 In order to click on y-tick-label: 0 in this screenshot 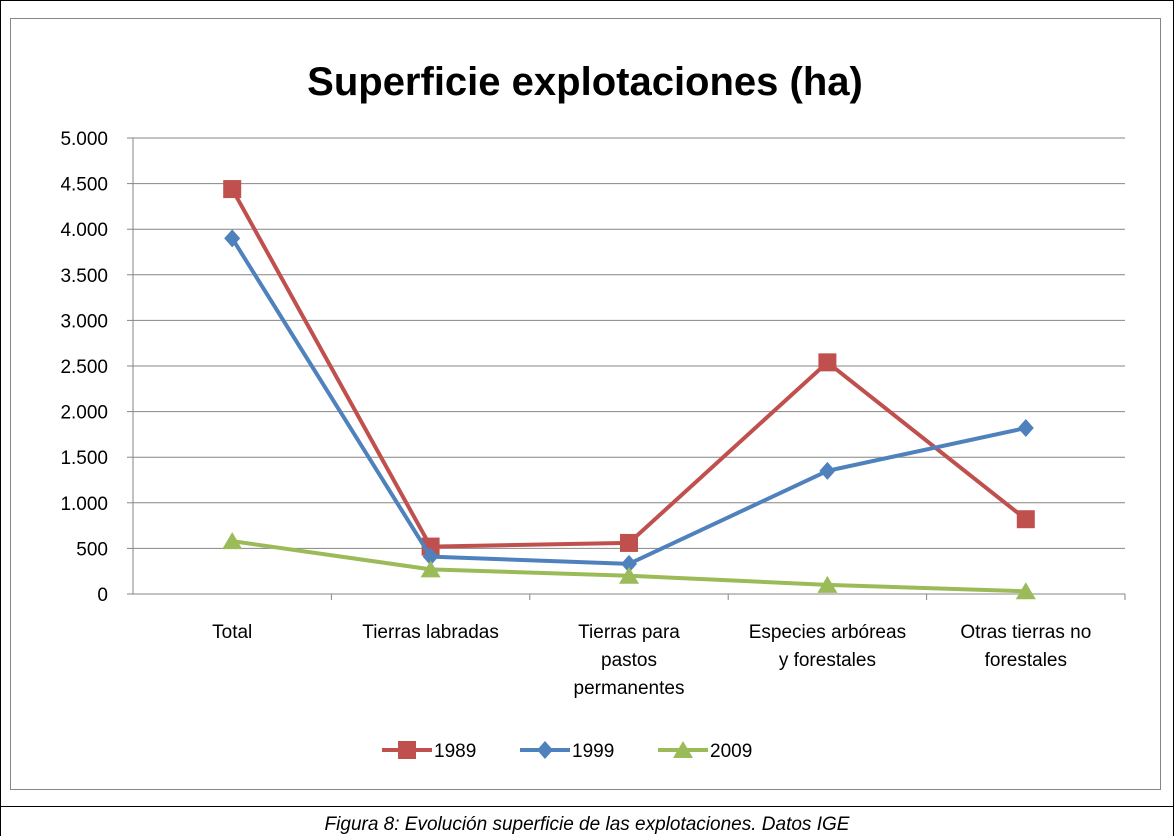, I will do `click(102, 595)`.